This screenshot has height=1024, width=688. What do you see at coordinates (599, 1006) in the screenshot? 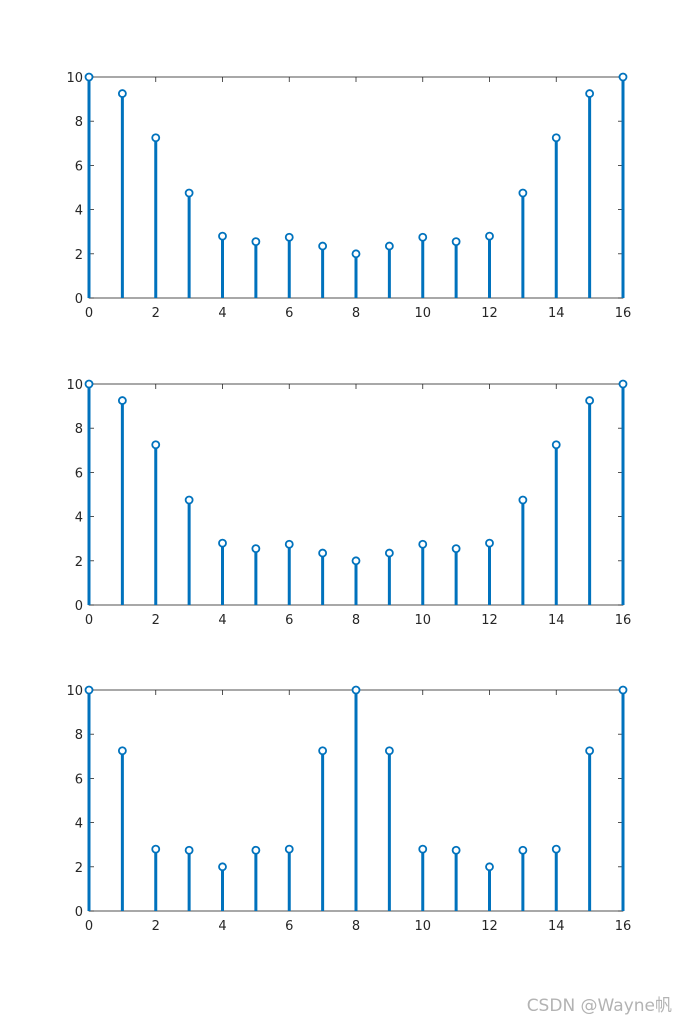
I see `watermark: CSDN @Wayne帆` at bounding box center [599, 1006].